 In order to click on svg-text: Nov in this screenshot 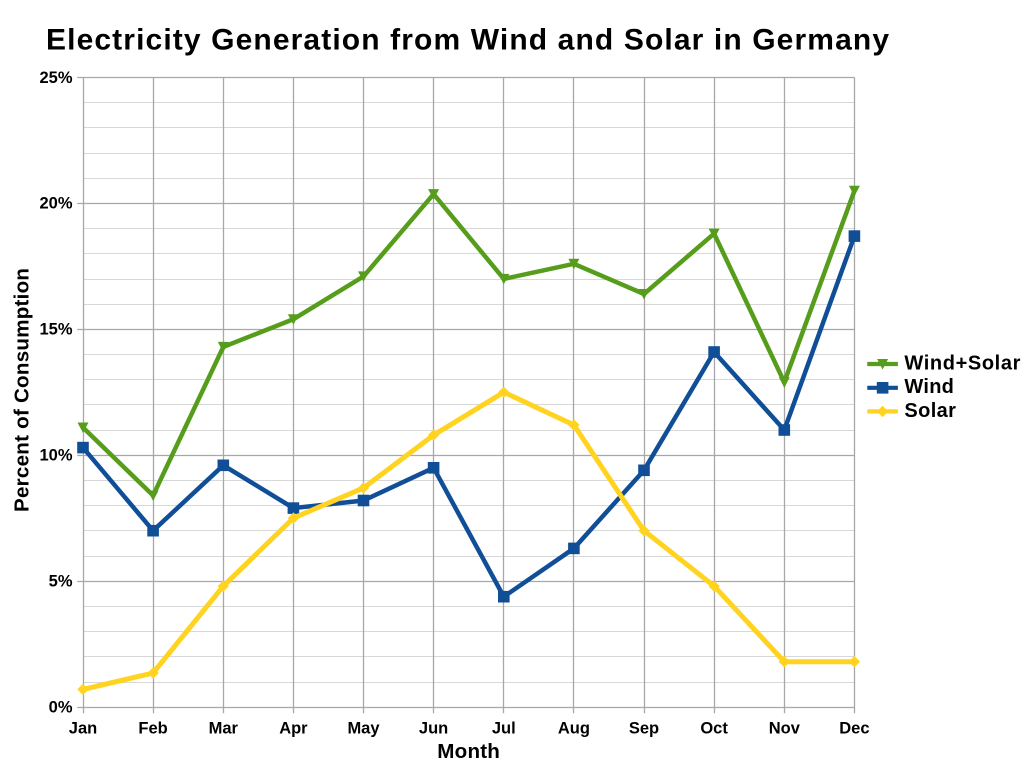, I will do `click(785, 729)`.